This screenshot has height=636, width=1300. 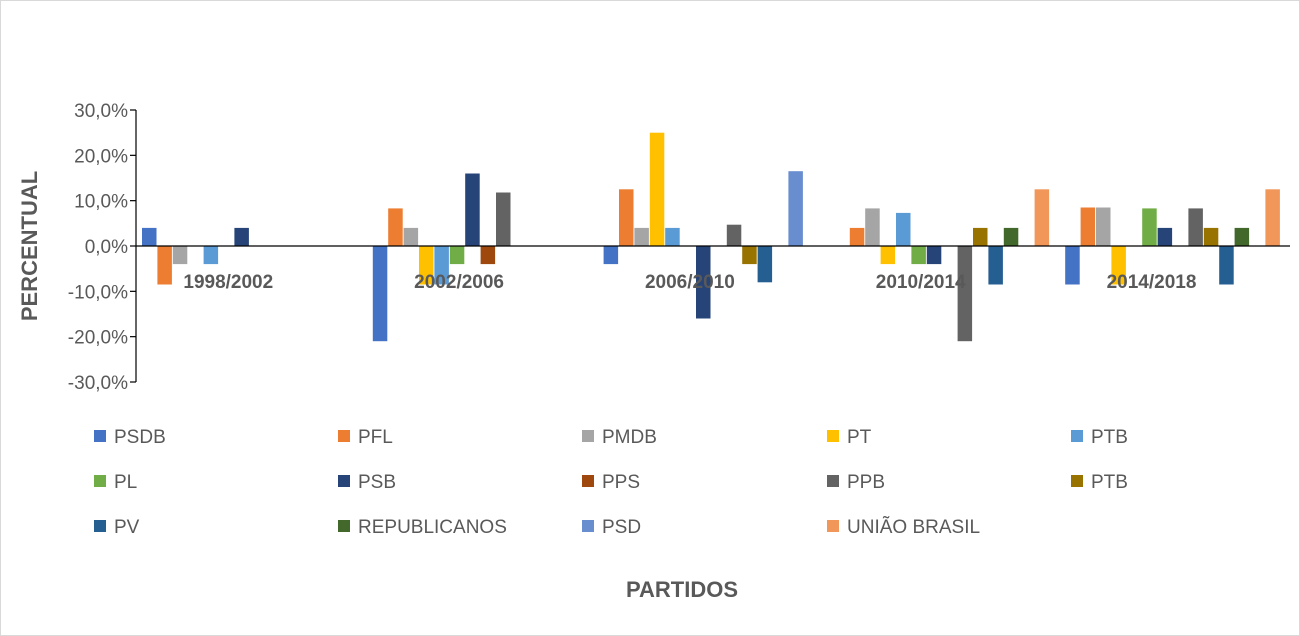 What do you see at coordinates (29, 246) in the screenshot?
I see `y-axis-title: PERCENTUAL` at bounding box center [29, 246].